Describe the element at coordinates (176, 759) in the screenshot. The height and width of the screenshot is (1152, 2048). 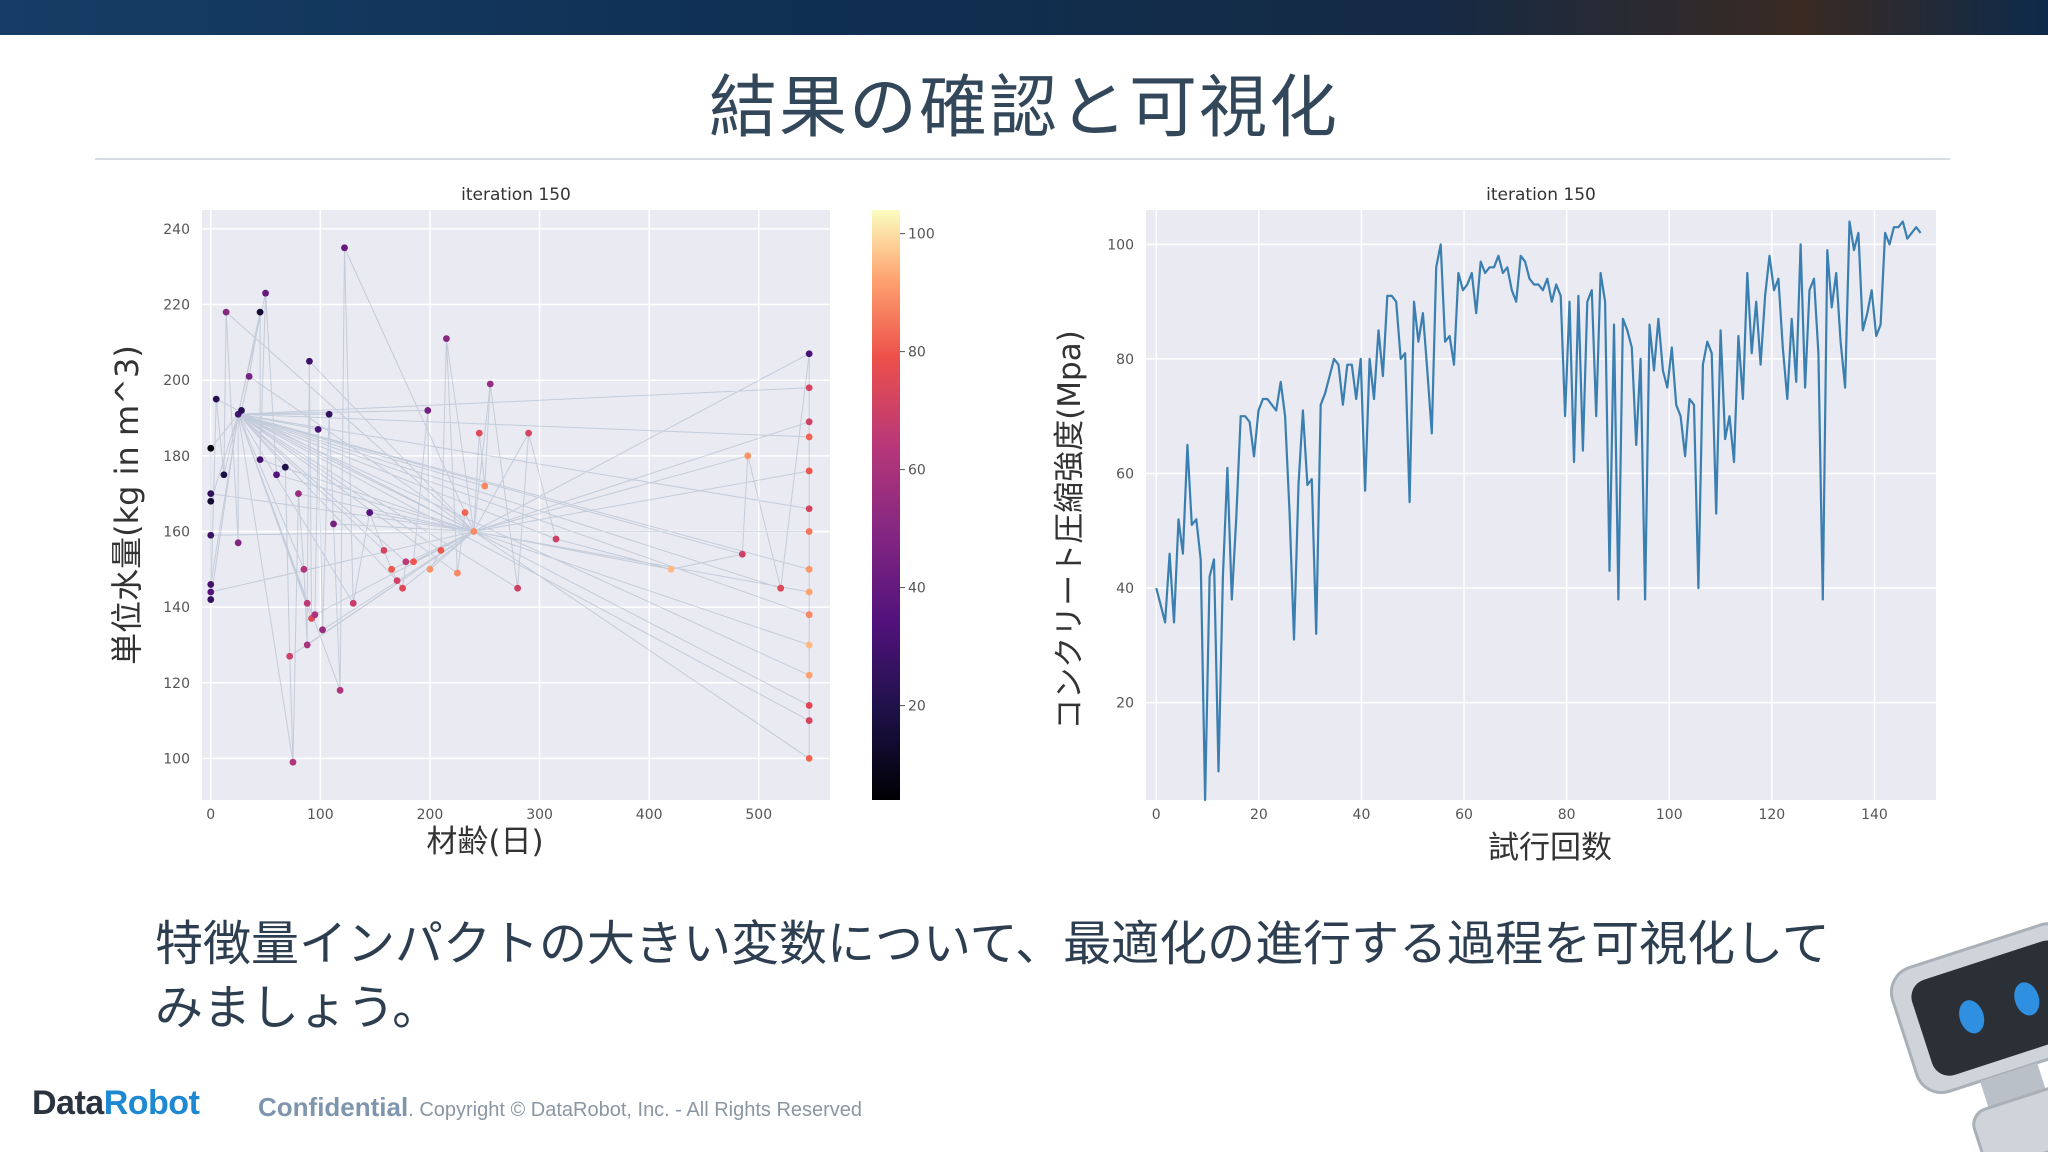
I see `scatter-y-tick-label: 100` at that location.